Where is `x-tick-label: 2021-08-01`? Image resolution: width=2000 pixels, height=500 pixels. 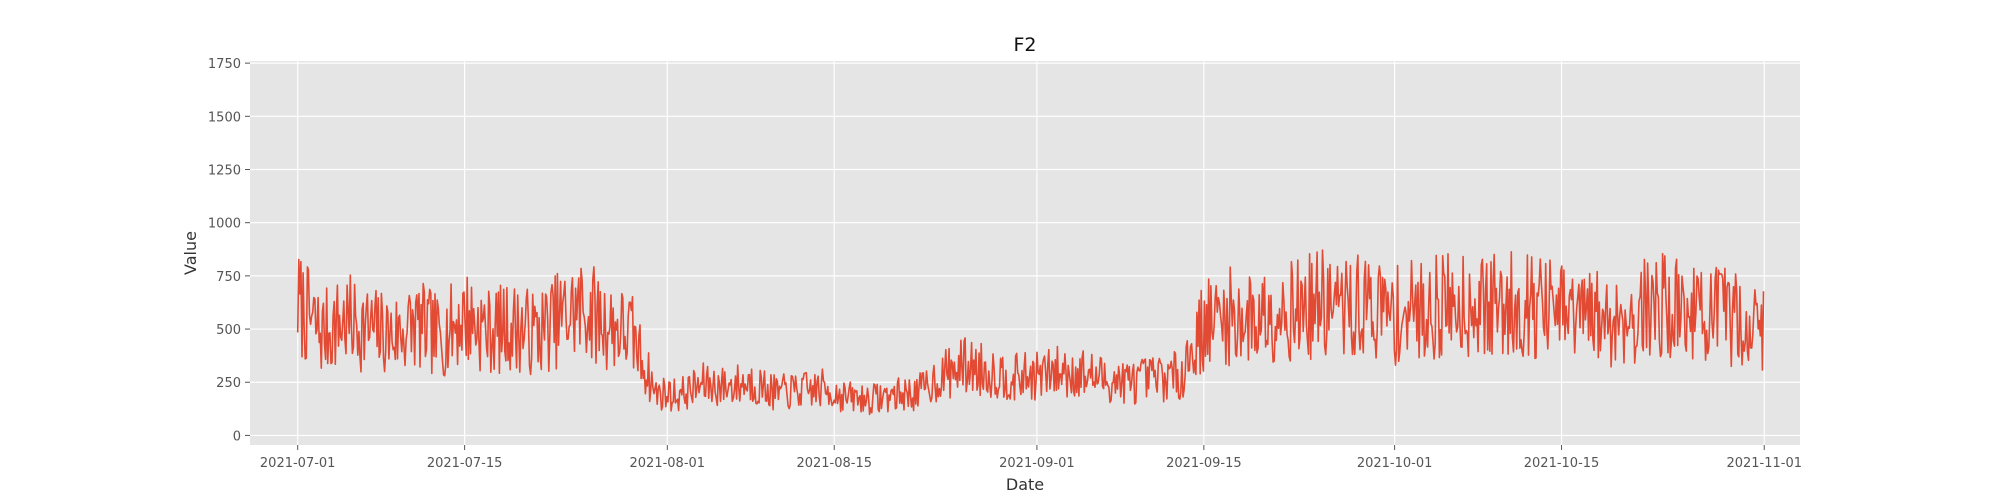
x-tick-label: 2021-08-01 is located at coordinates (668, 463).